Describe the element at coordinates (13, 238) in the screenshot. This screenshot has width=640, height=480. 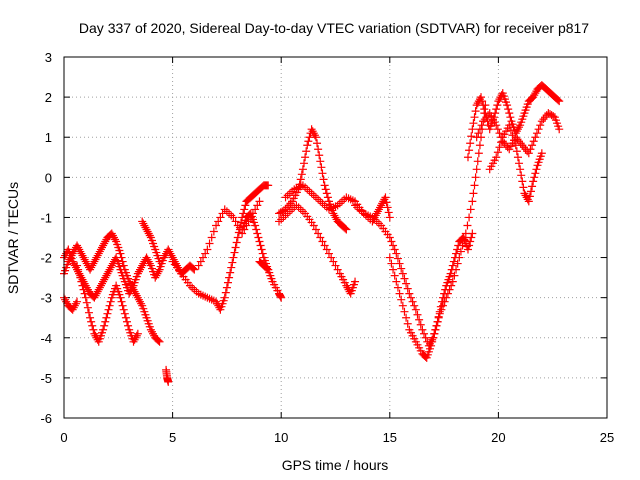
I see `y-axis-label: SDTVAR / TECUs` at that location.